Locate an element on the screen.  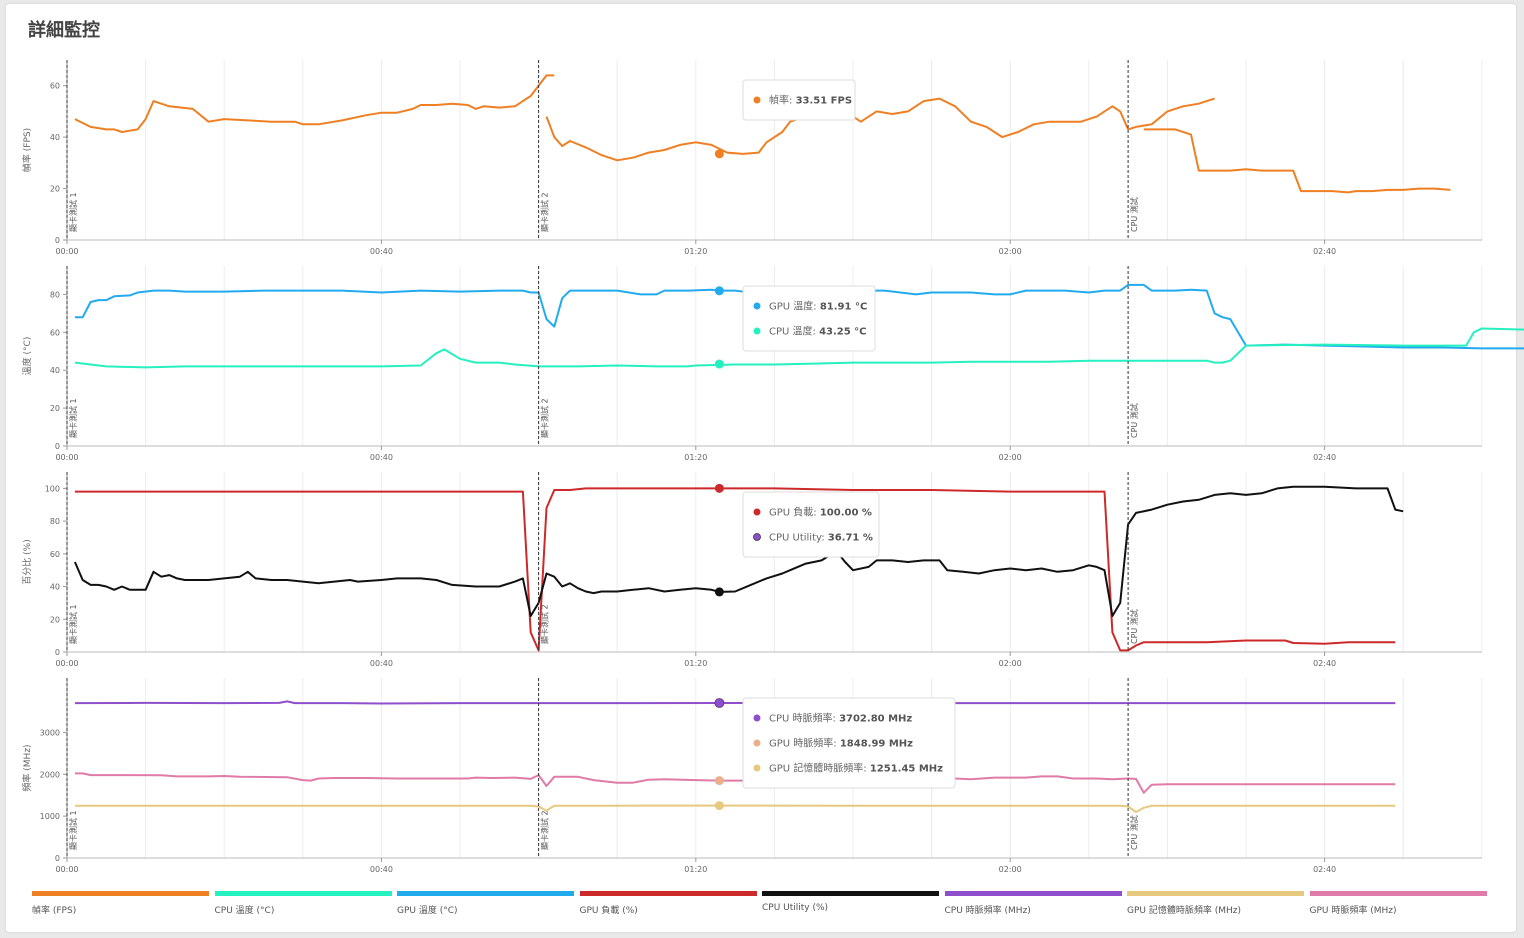
legend-label: CPU 溫度 (°C) is located at coordinates (244, 911).